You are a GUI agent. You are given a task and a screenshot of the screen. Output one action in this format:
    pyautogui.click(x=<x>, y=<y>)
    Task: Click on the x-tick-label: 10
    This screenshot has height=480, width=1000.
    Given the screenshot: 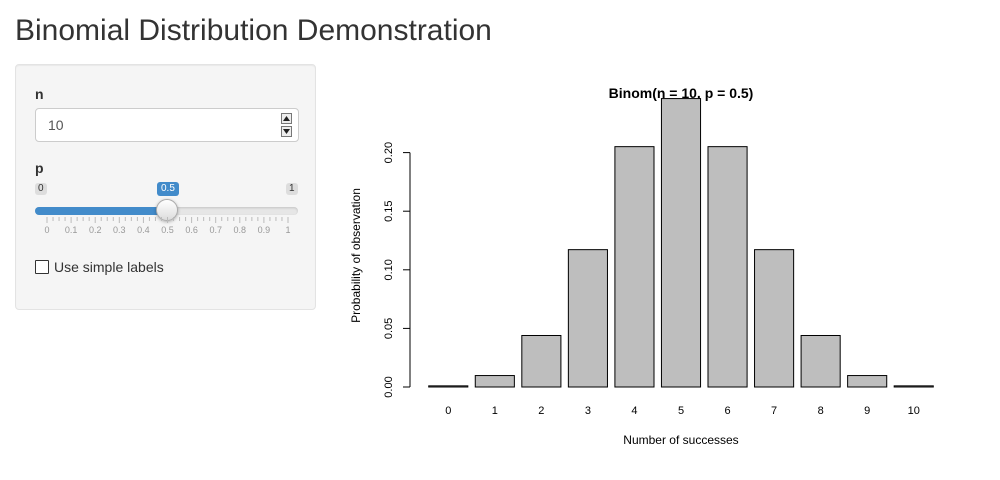 What is the action you would take?
    pyautogui.click(x=914, y=411)
    